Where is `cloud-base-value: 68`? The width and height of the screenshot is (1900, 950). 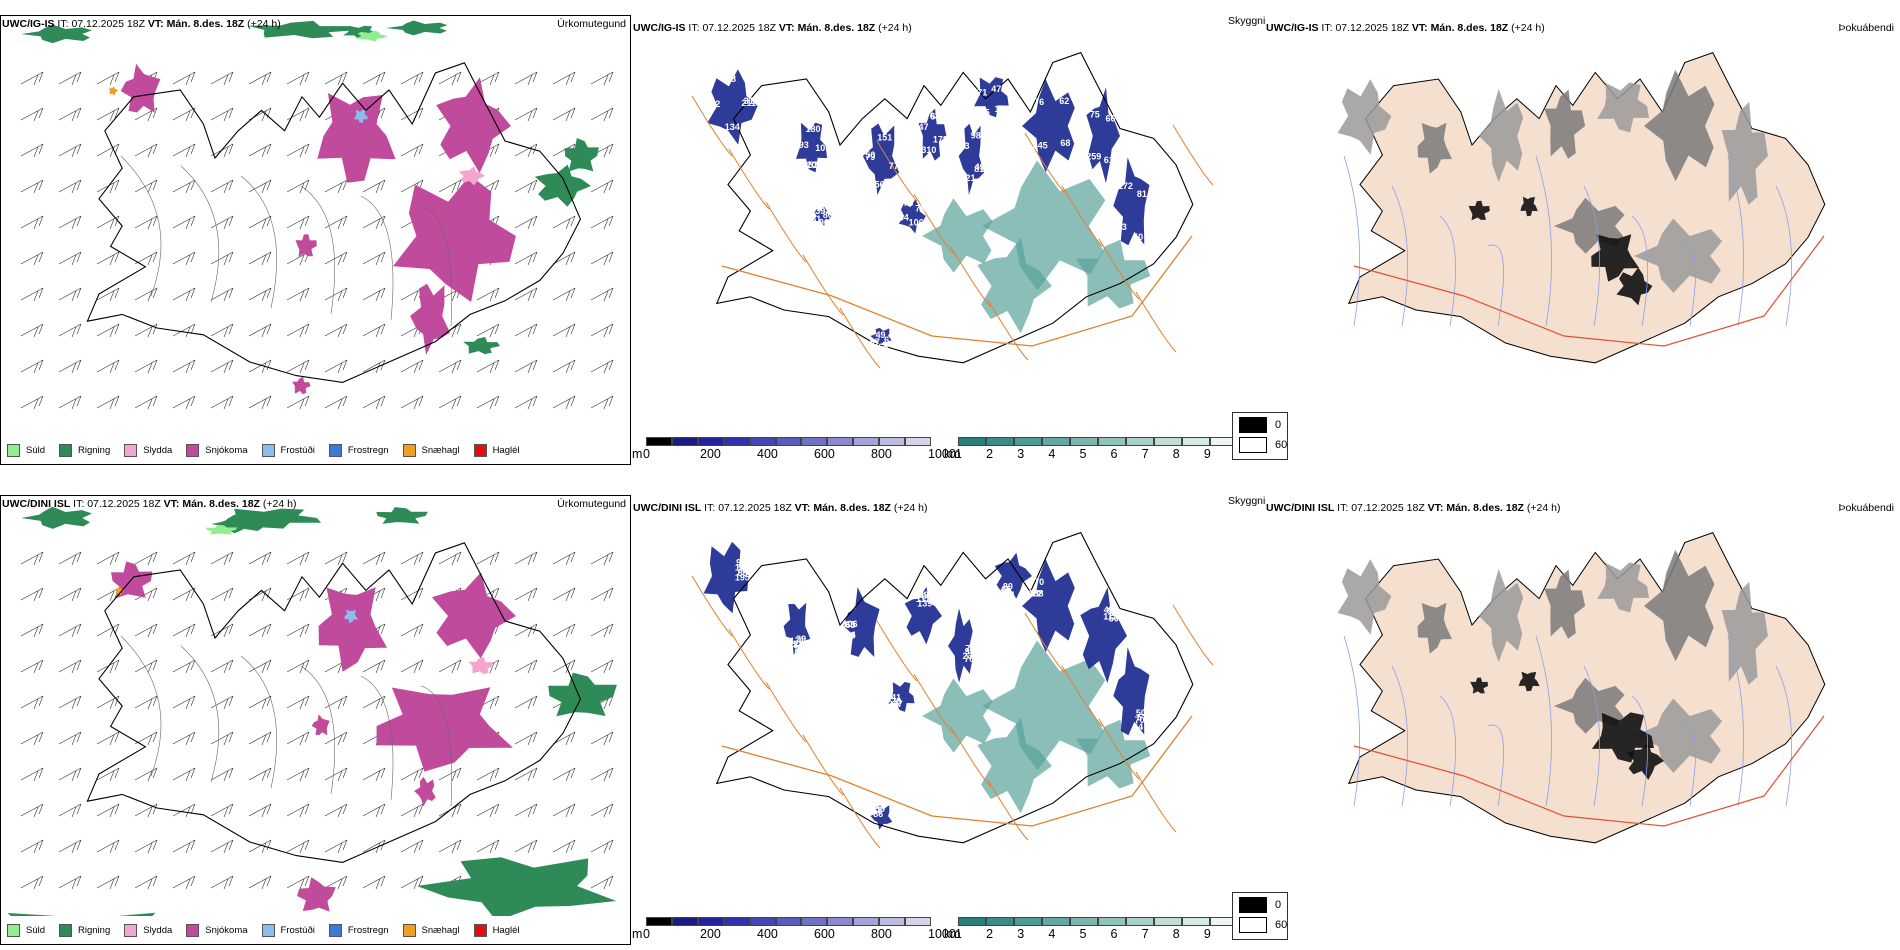
cloud-base-value: 68 is located at coordinates (1065, 143).